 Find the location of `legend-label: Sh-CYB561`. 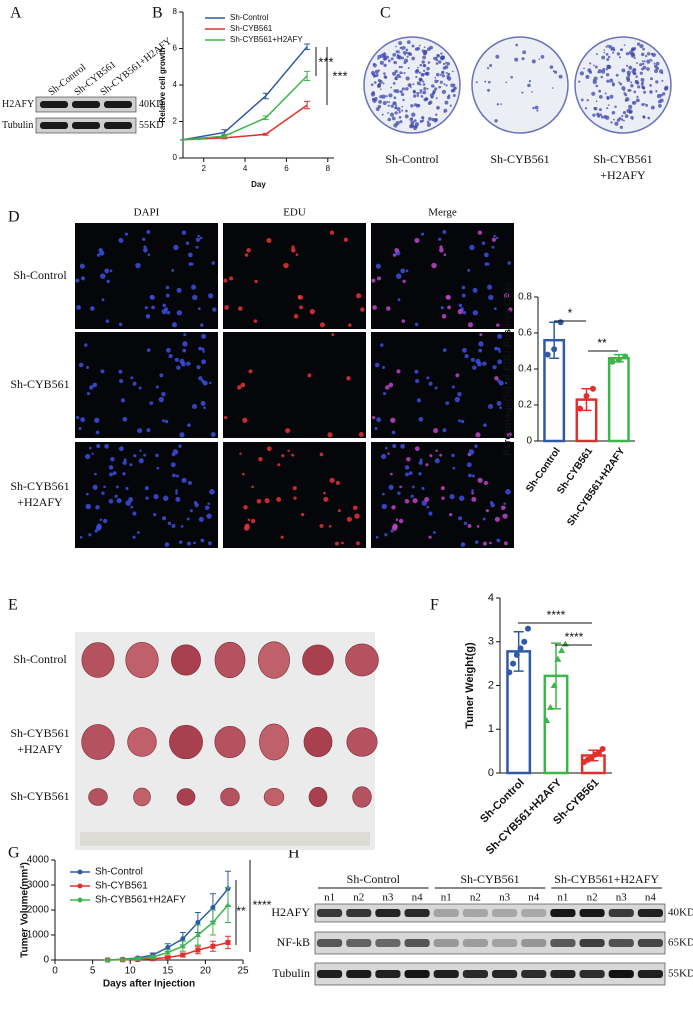

legend-label: Sh-CYB561 is located at coordinates (121, 886).